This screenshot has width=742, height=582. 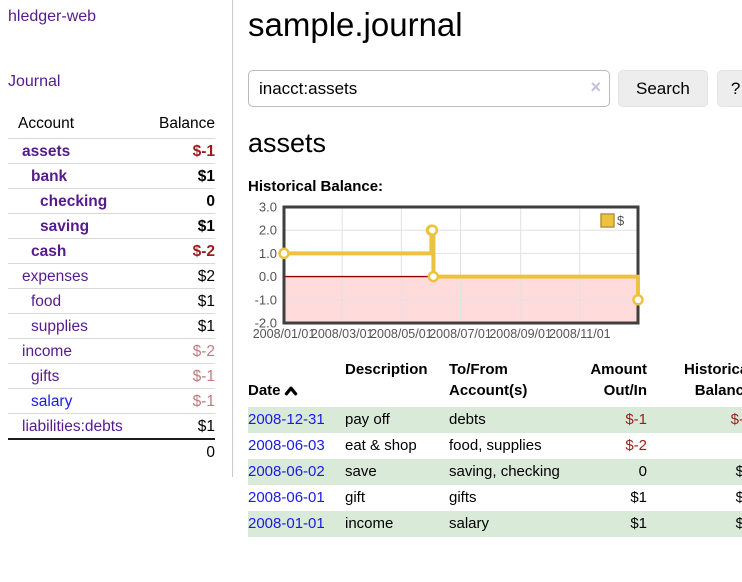 I want to click on transaction-row: 2008-12-31 pay off debts $-1 $-1, so click(x=495, y=420).